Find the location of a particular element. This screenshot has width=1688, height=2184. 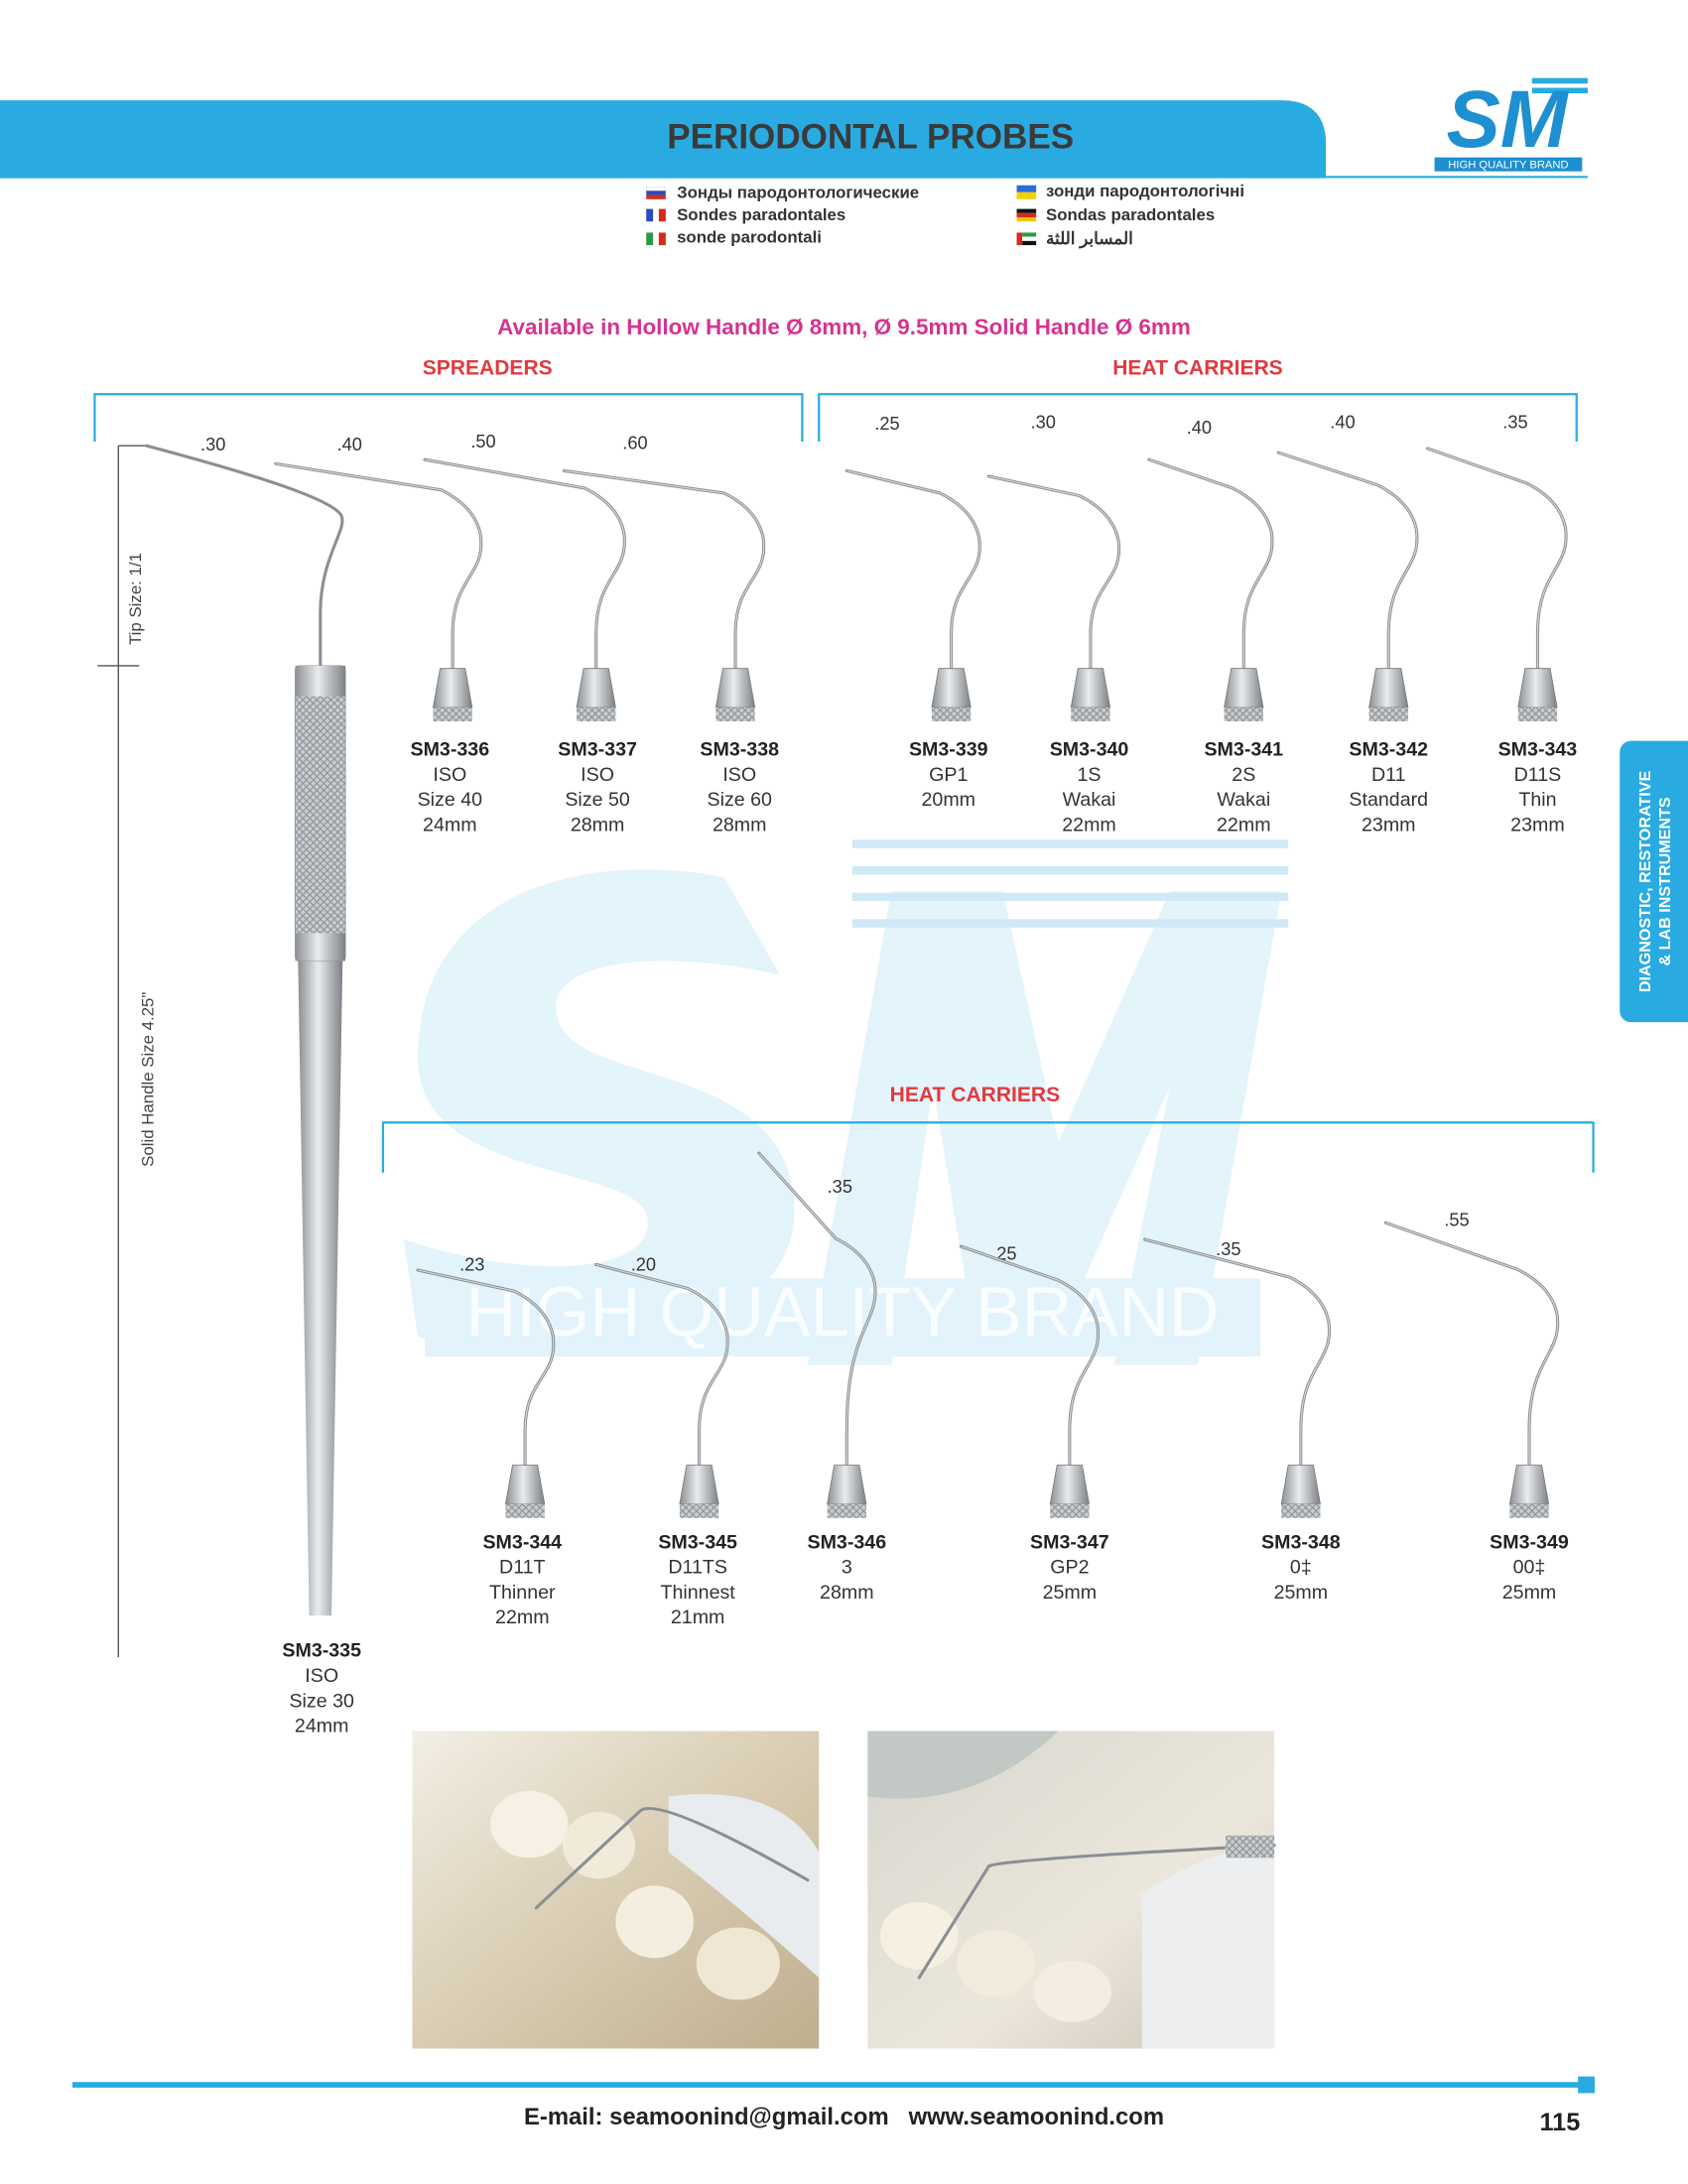

translation: sonde parodontali is located at coordinates (750, 236).